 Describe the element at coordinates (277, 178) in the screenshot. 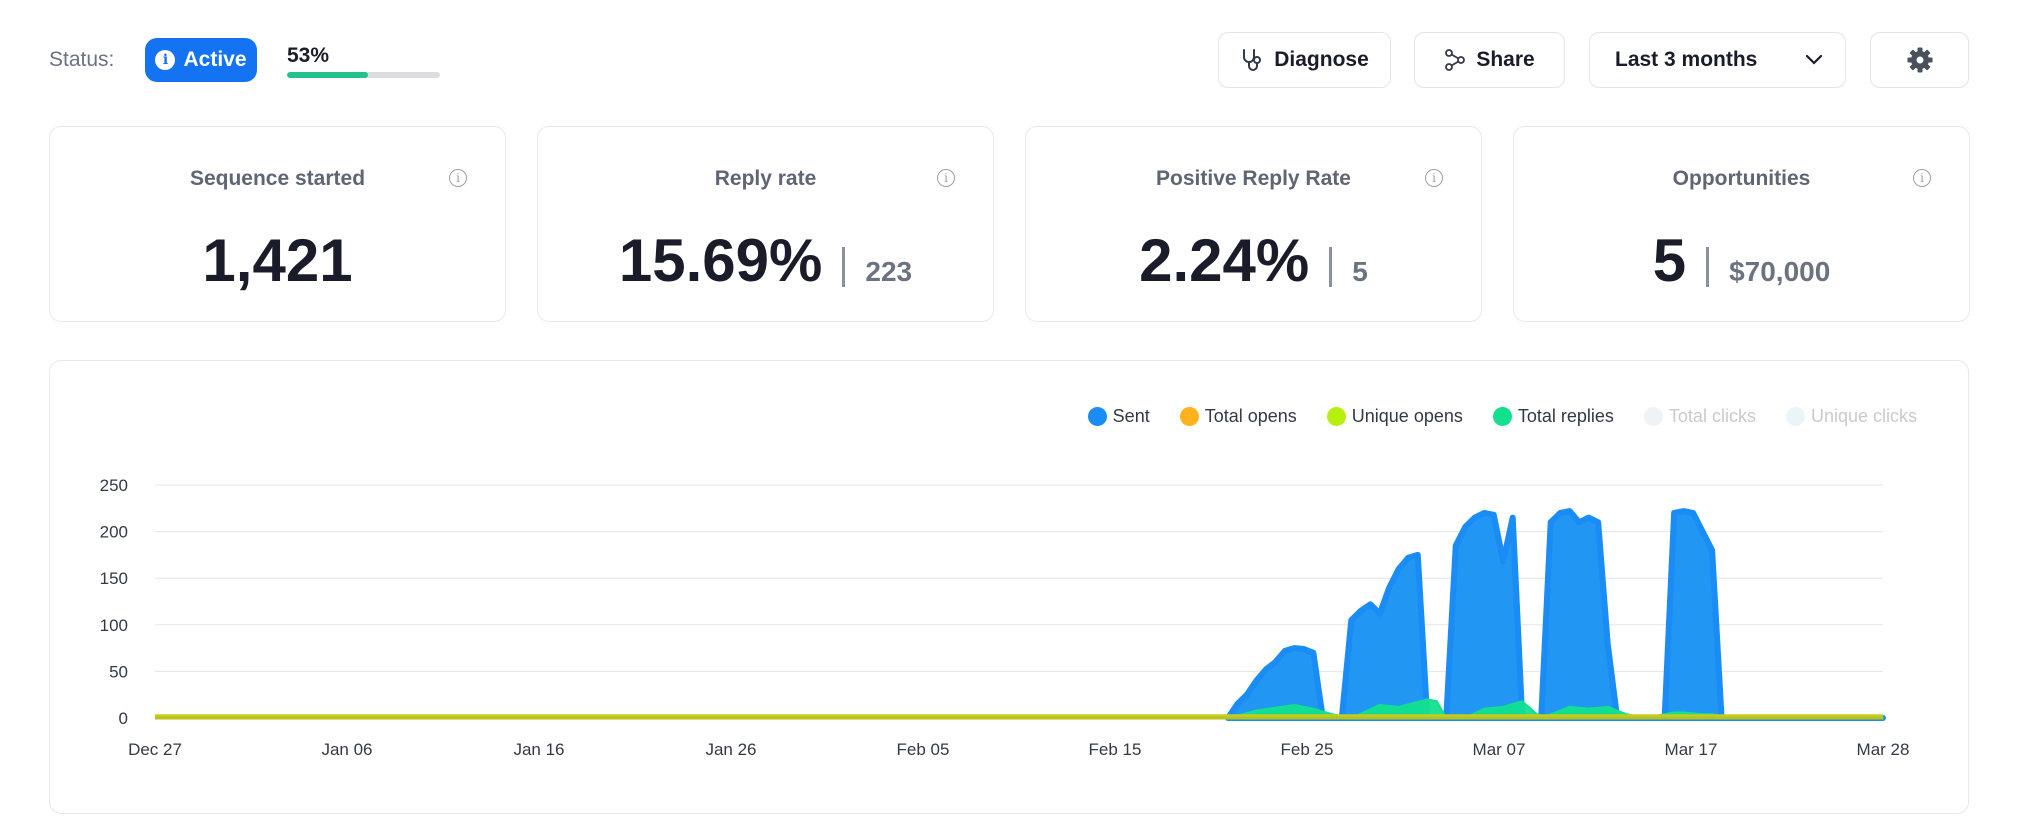

I see `card-title: Sequence started` at that location.